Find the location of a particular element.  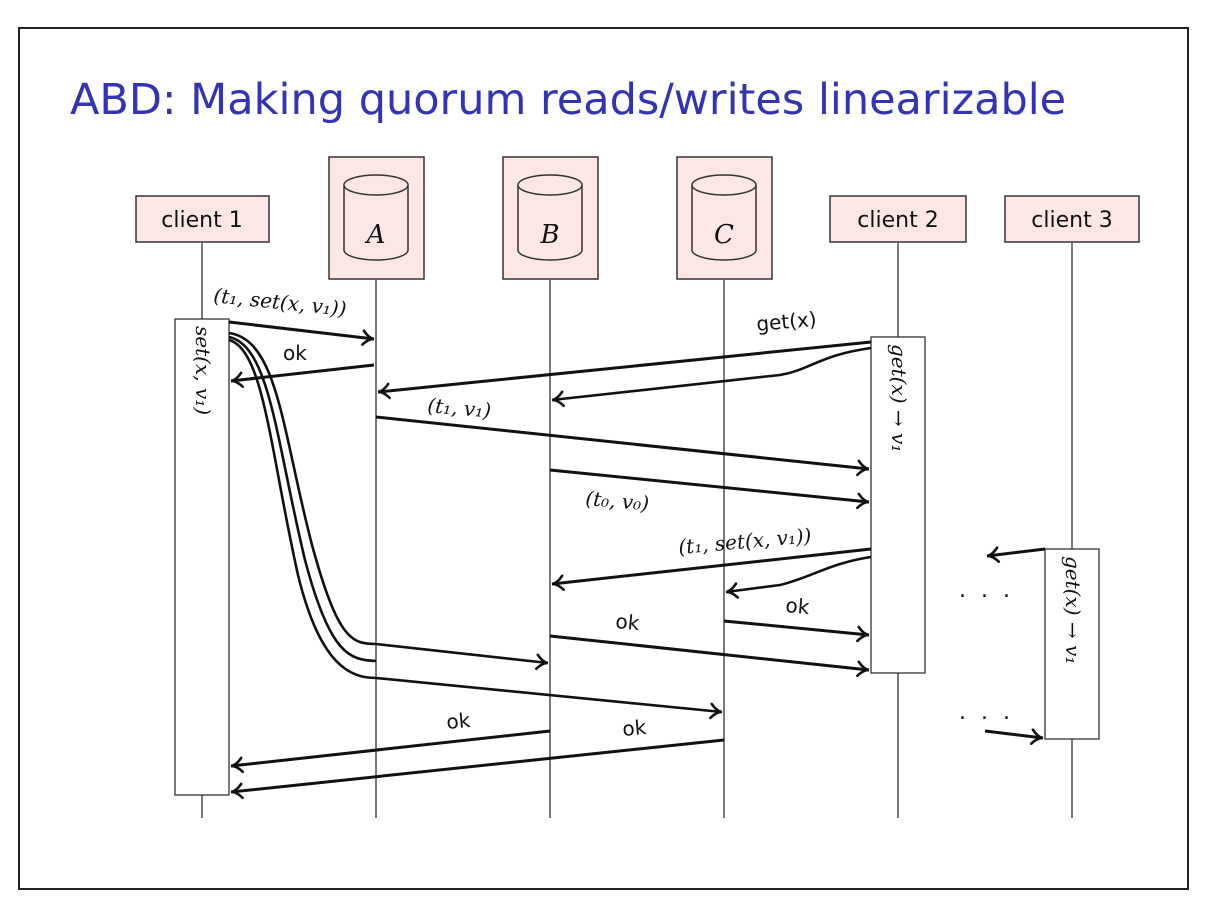

replica-a-label: A is located at coordinates (375, 235).